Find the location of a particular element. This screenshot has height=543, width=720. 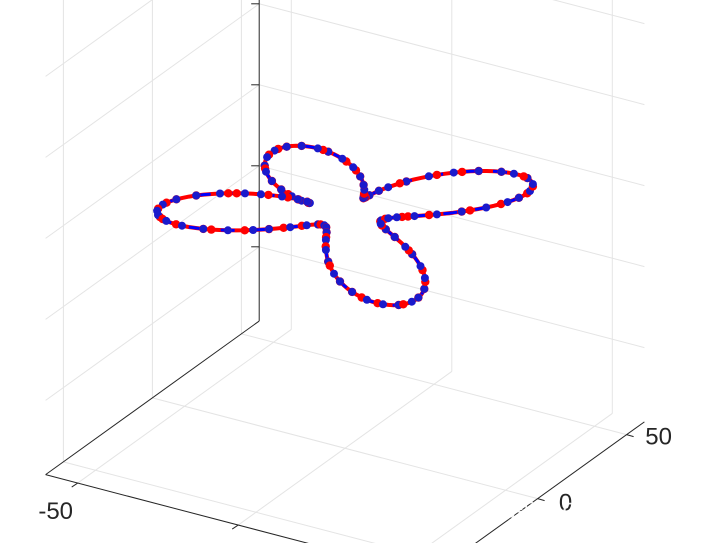

watermark-text: 知乎 @OpenRobotSL is located at coordinates (597, 511).